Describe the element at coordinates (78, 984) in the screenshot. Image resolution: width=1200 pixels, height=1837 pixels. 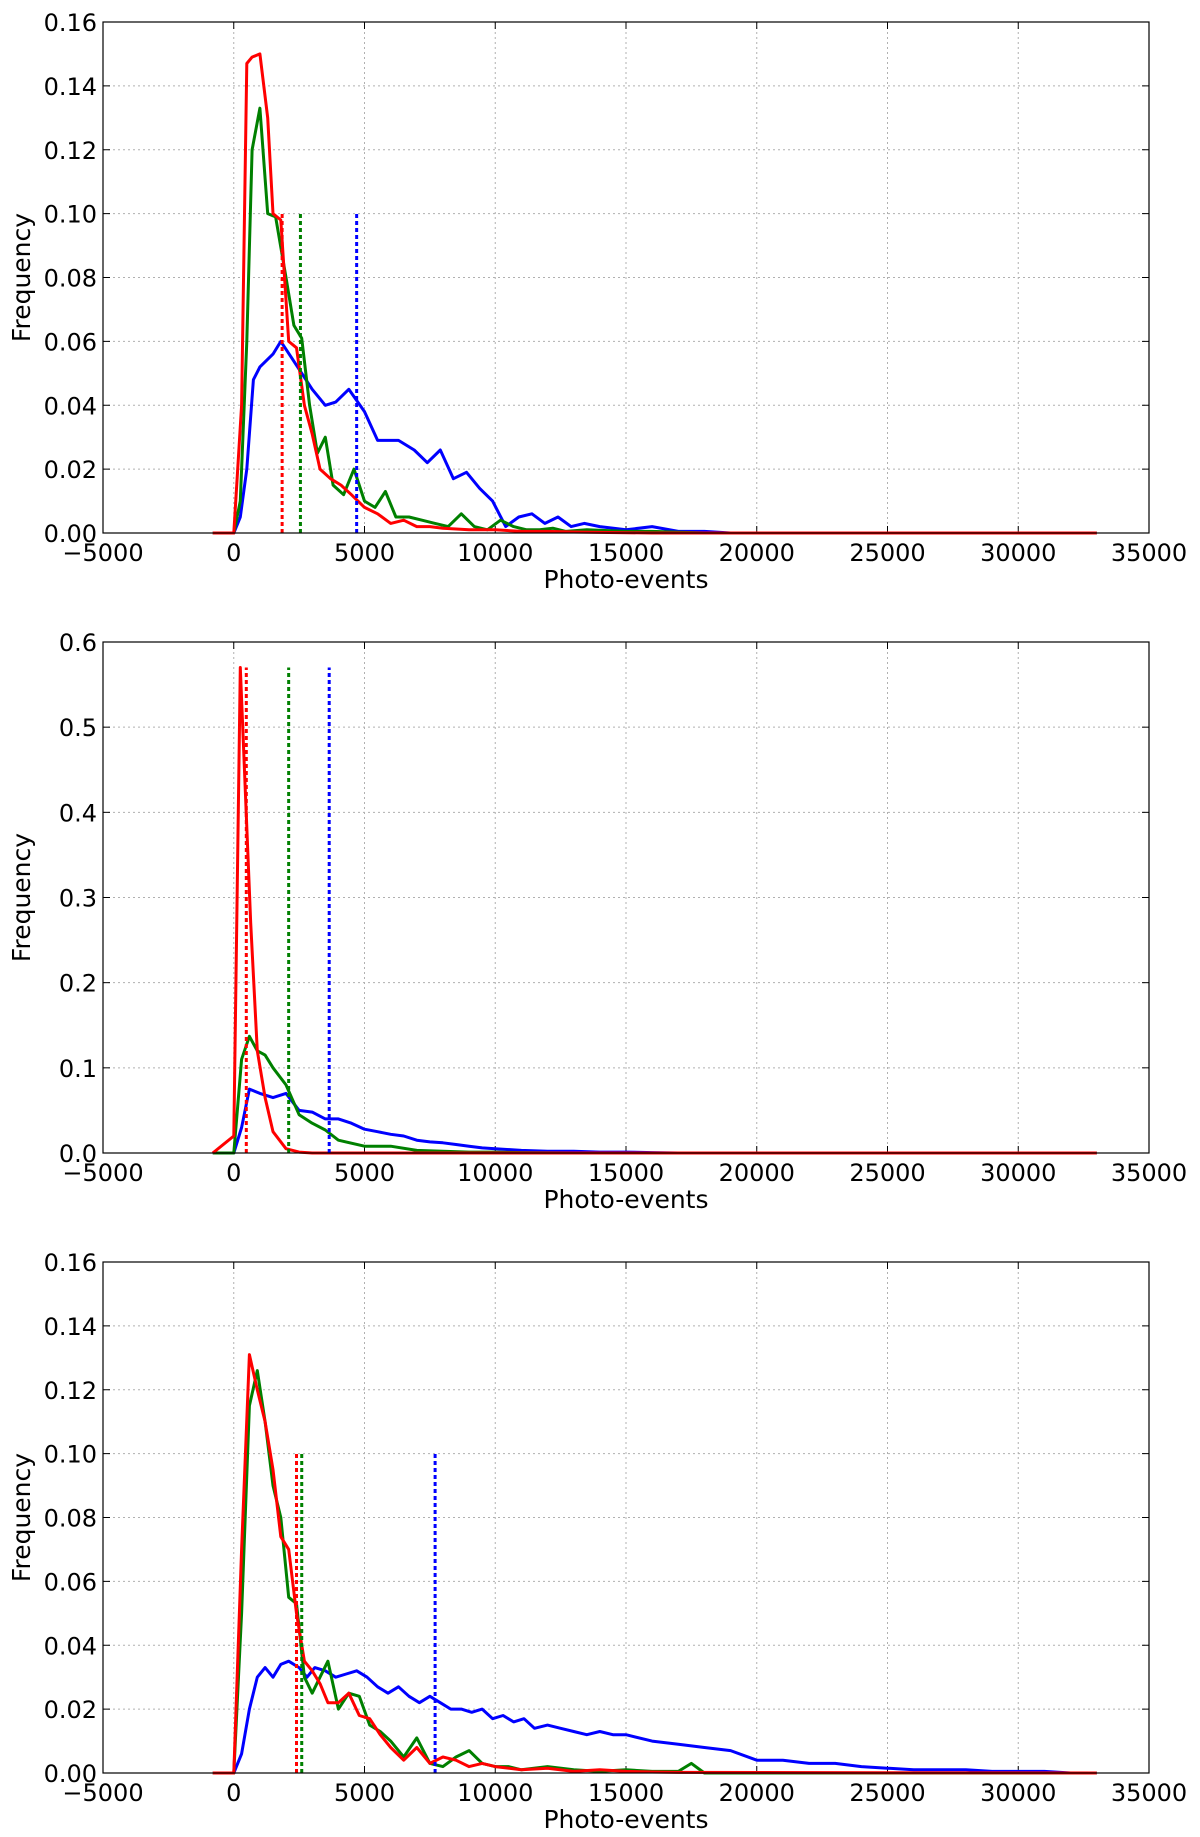
I see `y-tick-label: 0.2` at that location.